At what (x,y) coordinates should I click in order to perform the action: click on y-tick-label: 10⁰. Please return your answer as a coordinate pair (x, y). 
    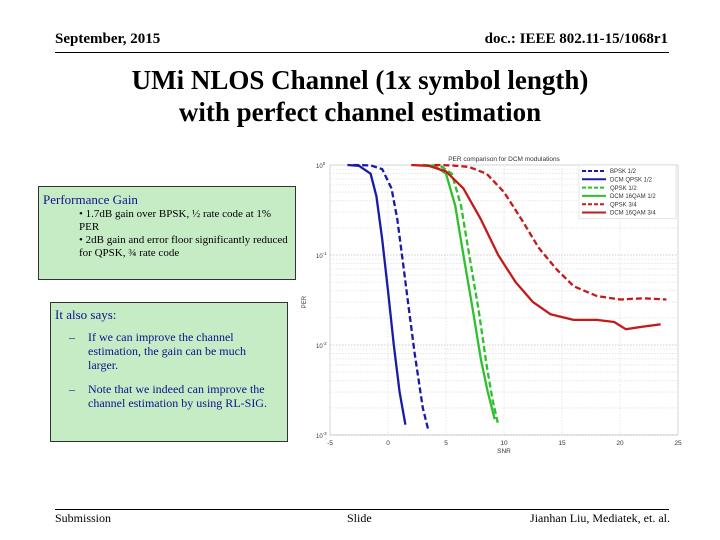
    Looking at the image, I should click on (321, 165).